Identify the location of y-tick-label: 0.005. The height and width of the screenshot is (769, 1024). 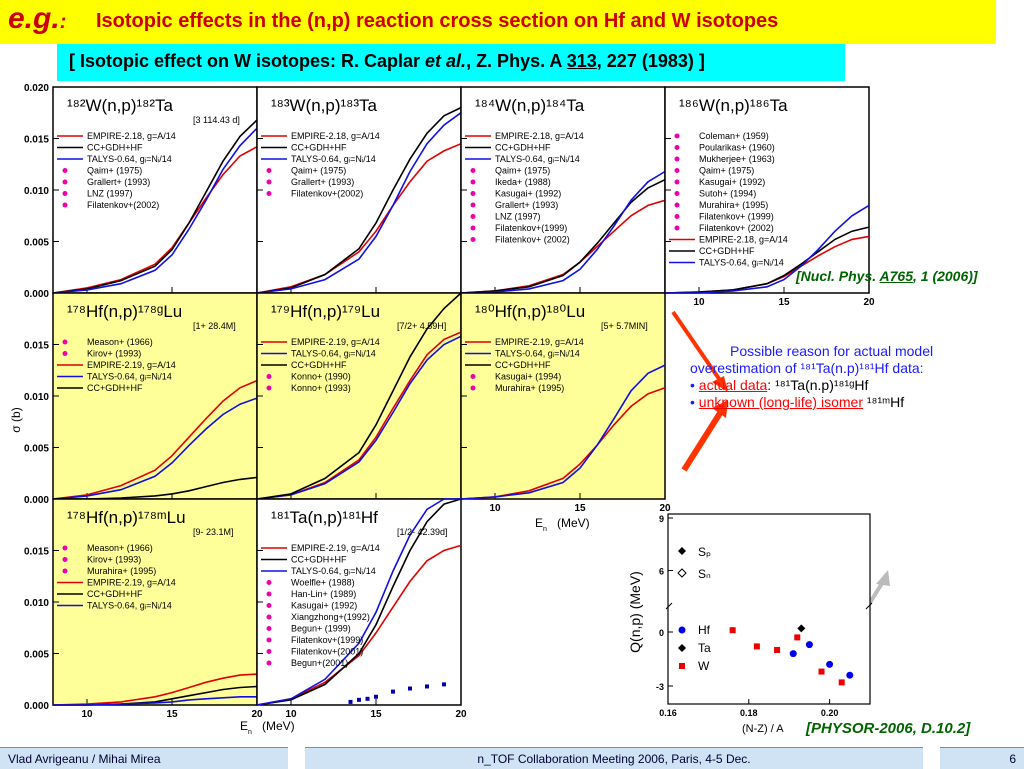
(36, 655).